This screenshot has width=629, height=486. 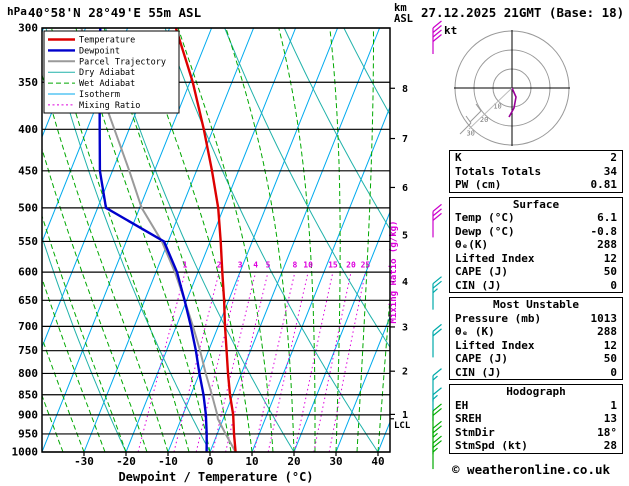 What do you see at coordinates (536, 218) in the screenshot?
I see `stat-row: Temp (°C) 6.1` at bounding box center [536, 218].